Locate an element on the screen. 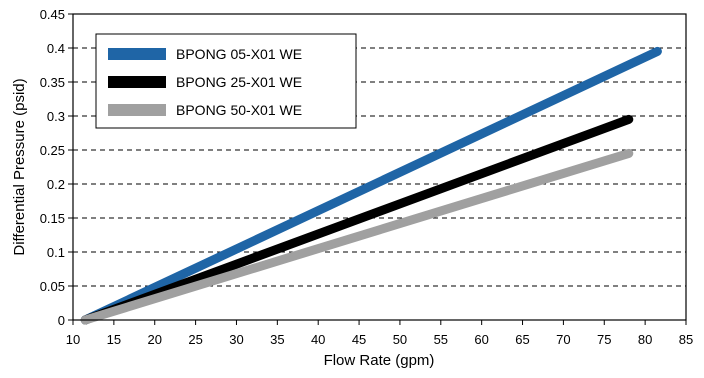 The image size is (704, 378). legend-label-2: BPONG 50-X01 WE is located at coordinates (239, 110).